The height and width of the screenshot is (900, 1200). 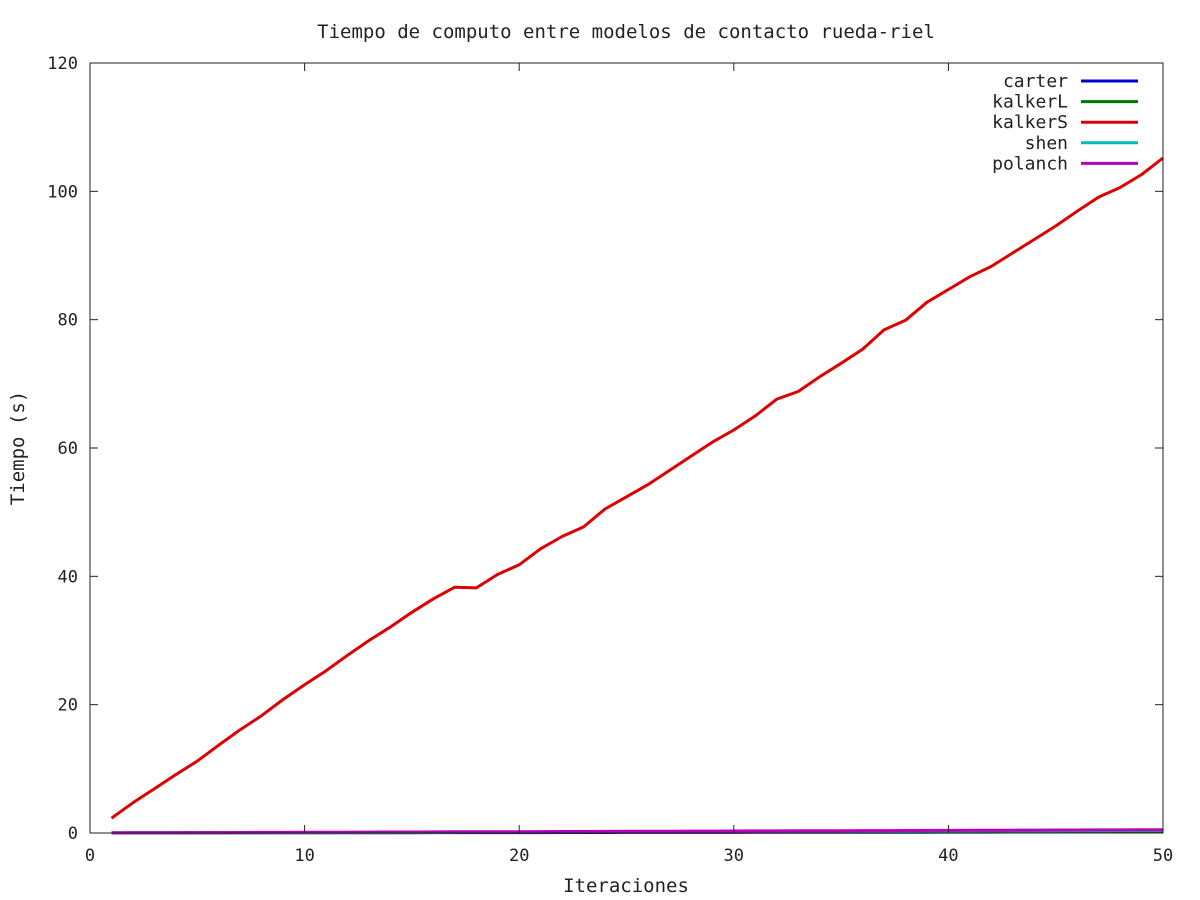 I want to click on x-tick-label: 30, so click(x=734, y=856).